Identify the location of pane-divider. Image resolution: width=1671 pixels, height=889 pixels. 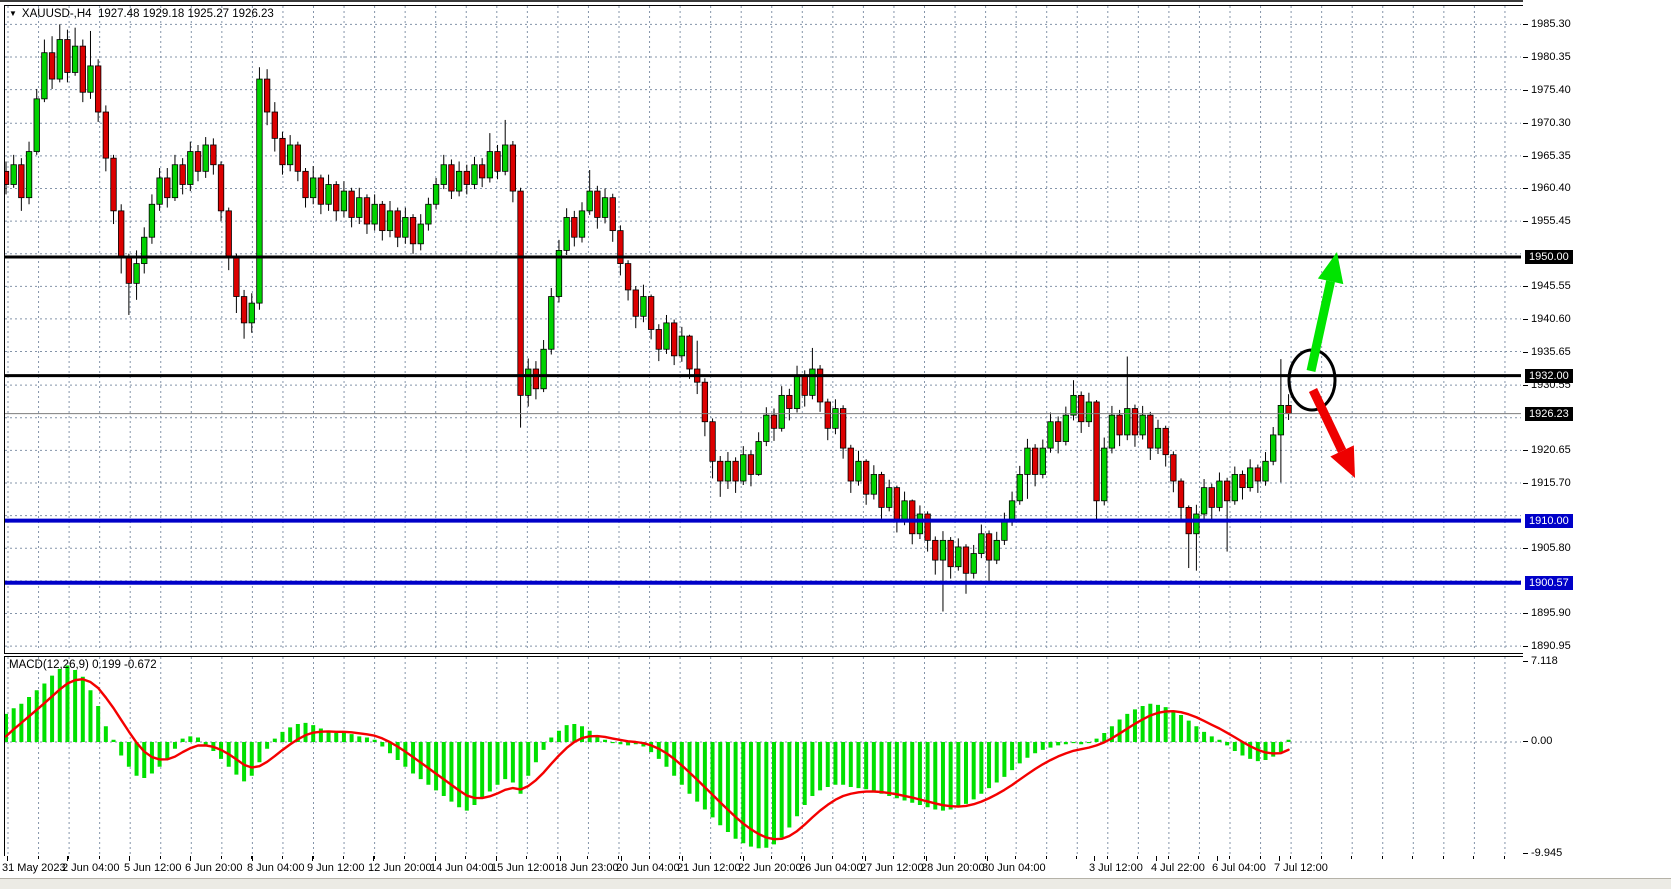
(764, 654).